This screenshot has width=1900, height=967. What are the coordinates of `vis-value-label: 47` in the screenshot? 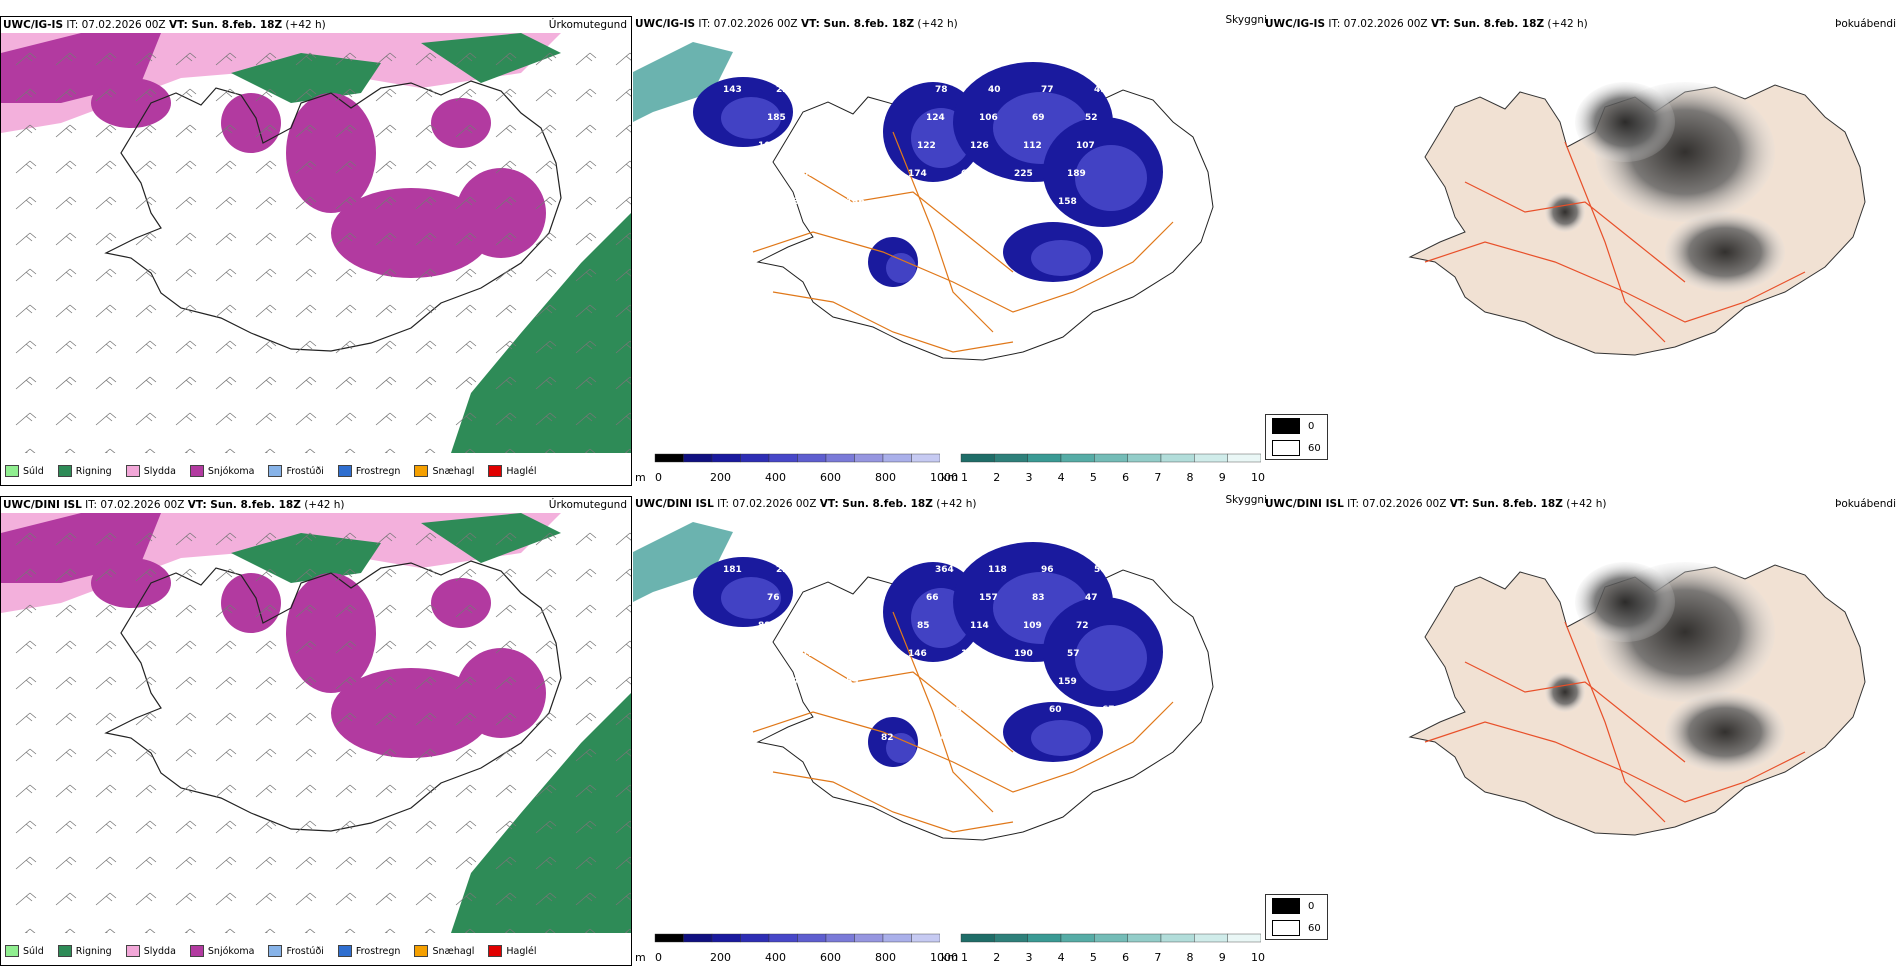 It's located at (1091, 598).